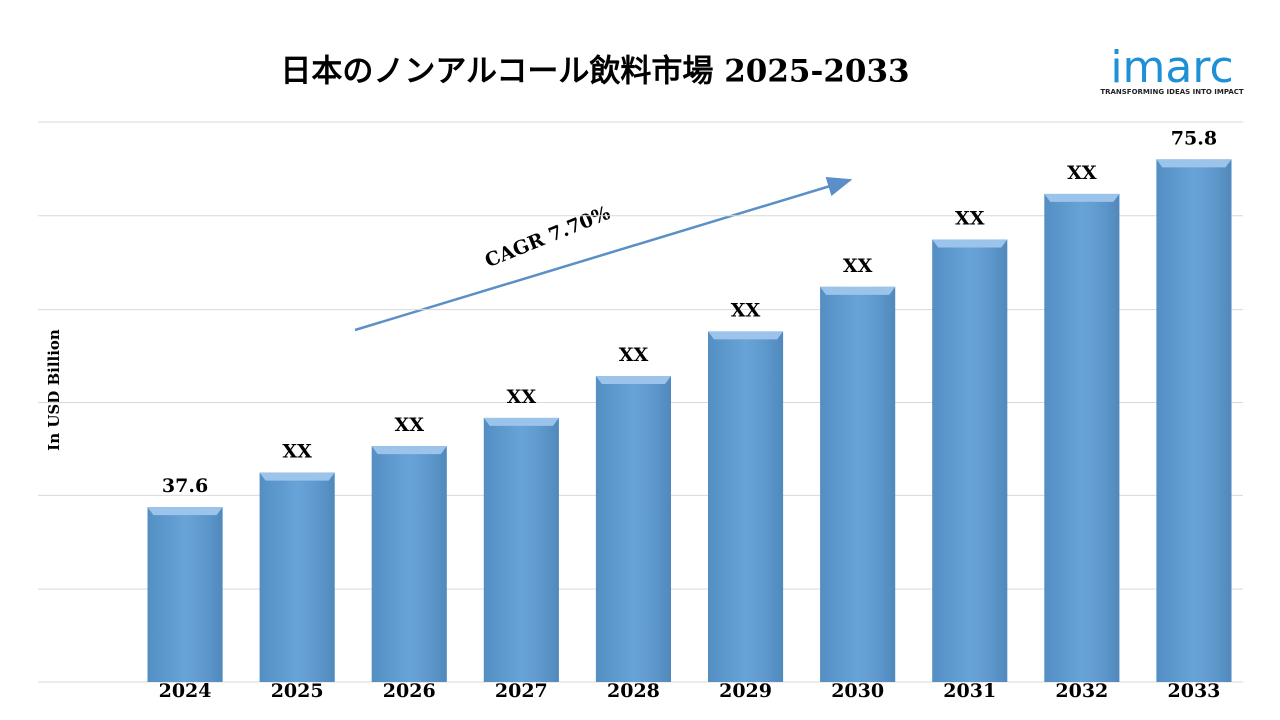 The image size is (1280, 720). I want to click on x-tick-label: 2031, so click(969, 691).